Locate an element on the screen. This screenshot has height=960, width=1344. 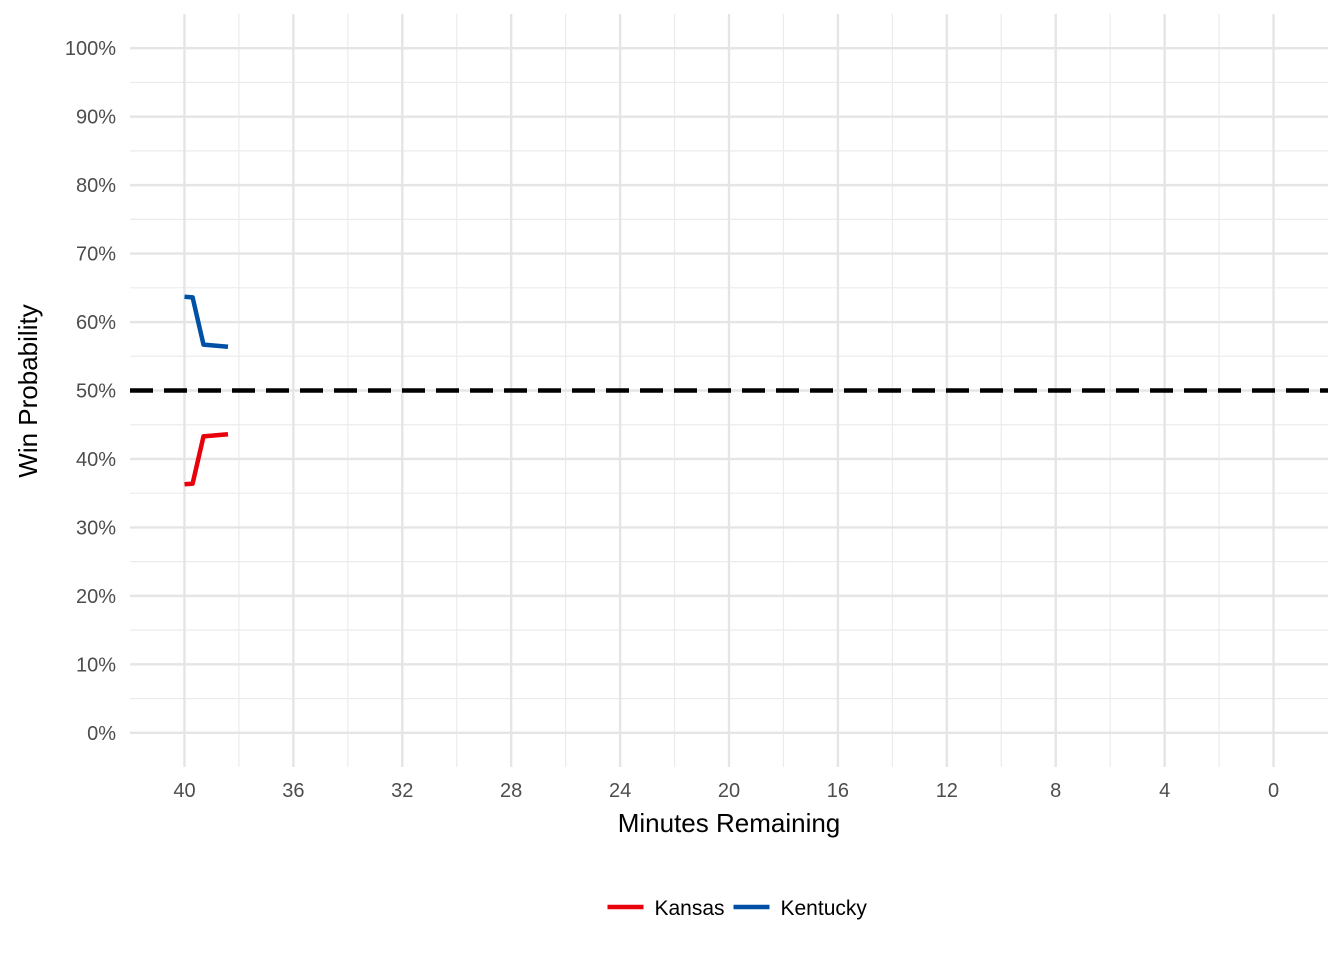
x-tick-label: 0 is located at coordinates (1273, 791).